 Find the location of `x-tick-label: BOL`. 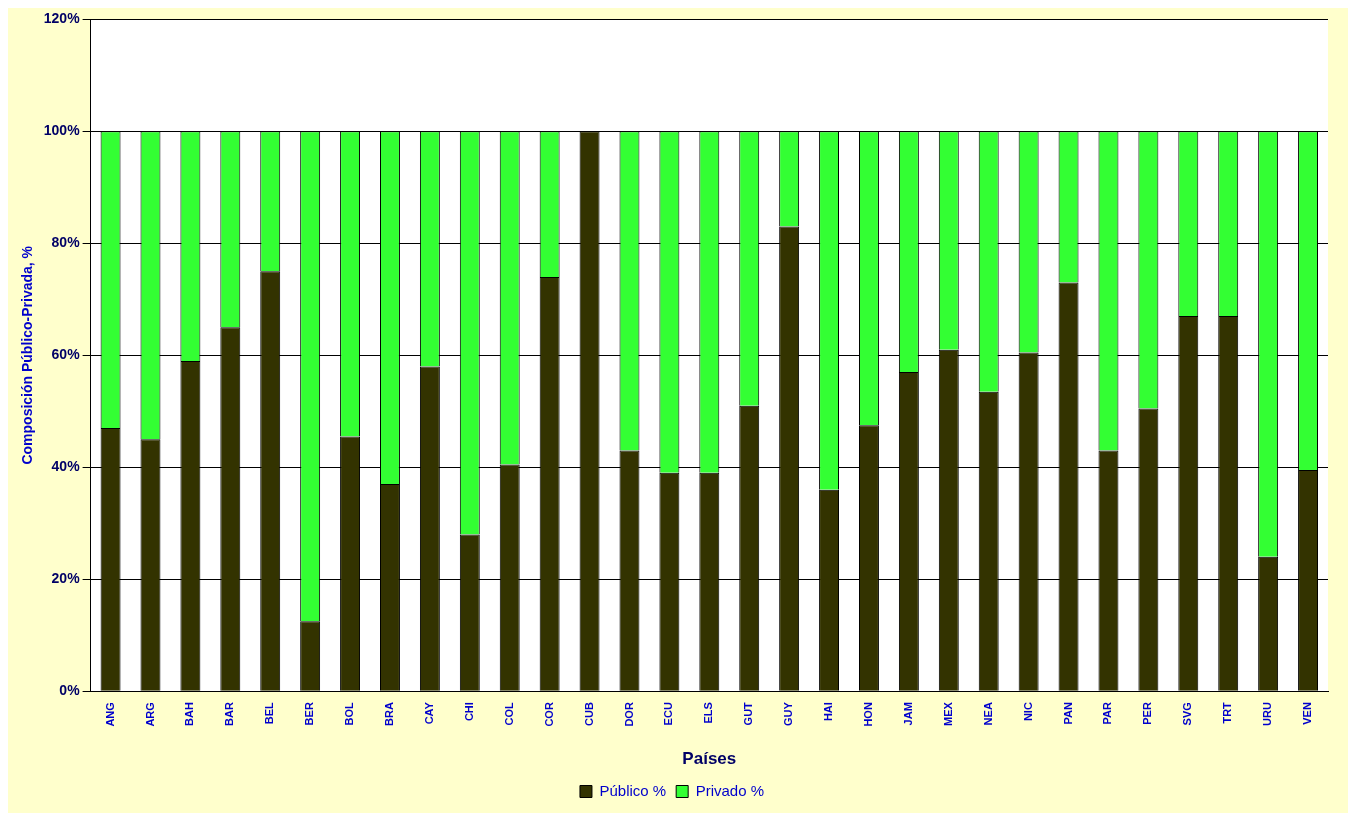

x-tick-label: BOL is located at coordinates (349, 713).